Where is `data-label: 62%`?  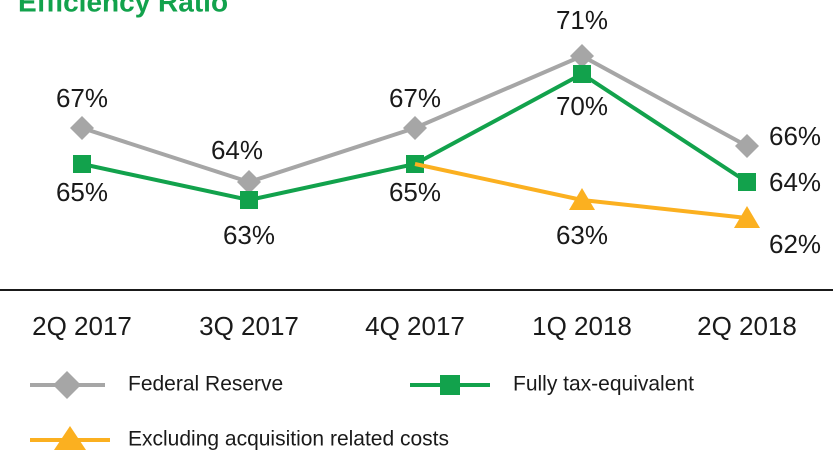 data-label: 62% is located at coordinates (795, 244).